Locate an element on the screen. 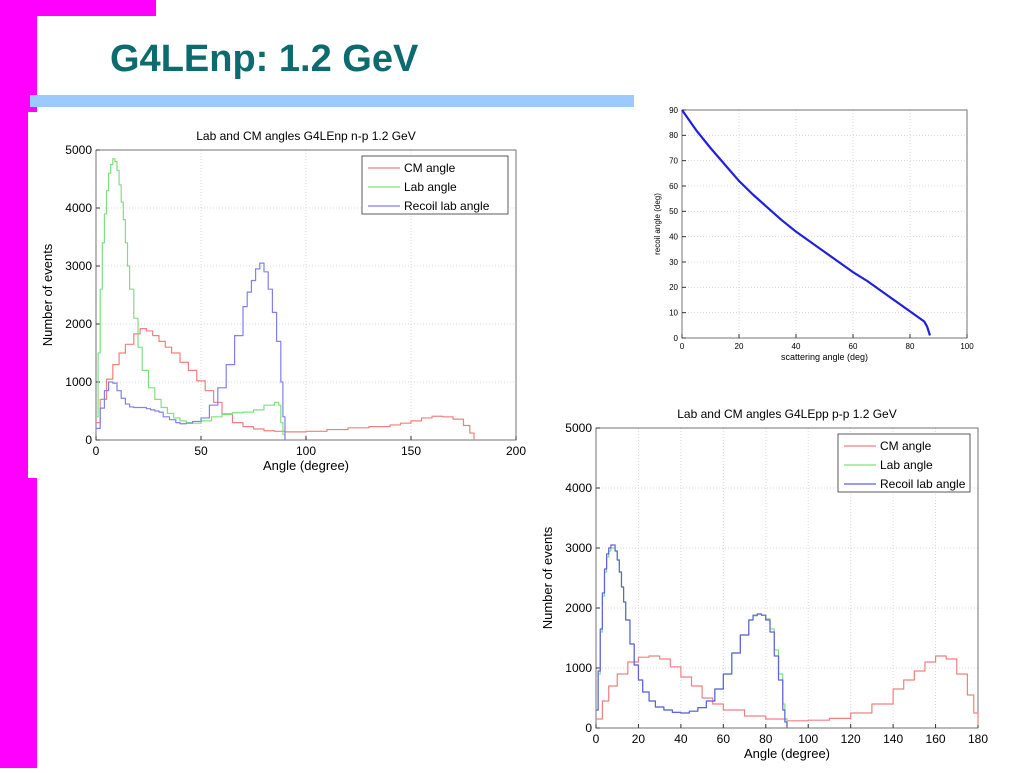  slide-title: G4LEnp: 1.2 GeV is located at coordinates (264, 59).